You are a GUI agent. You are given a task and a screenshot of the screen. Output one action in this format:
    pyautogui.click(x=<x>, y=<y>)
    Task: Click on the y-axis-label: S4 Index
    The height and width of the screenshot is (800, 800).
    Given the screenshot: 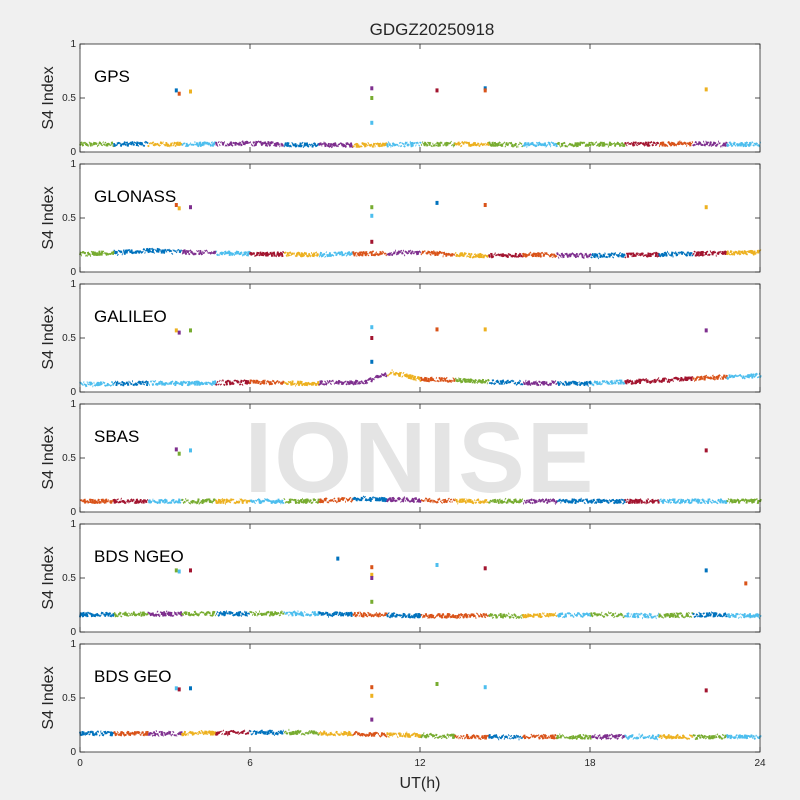 What is the action you would take?
    pyautogui.click(x=48, y=577)
    